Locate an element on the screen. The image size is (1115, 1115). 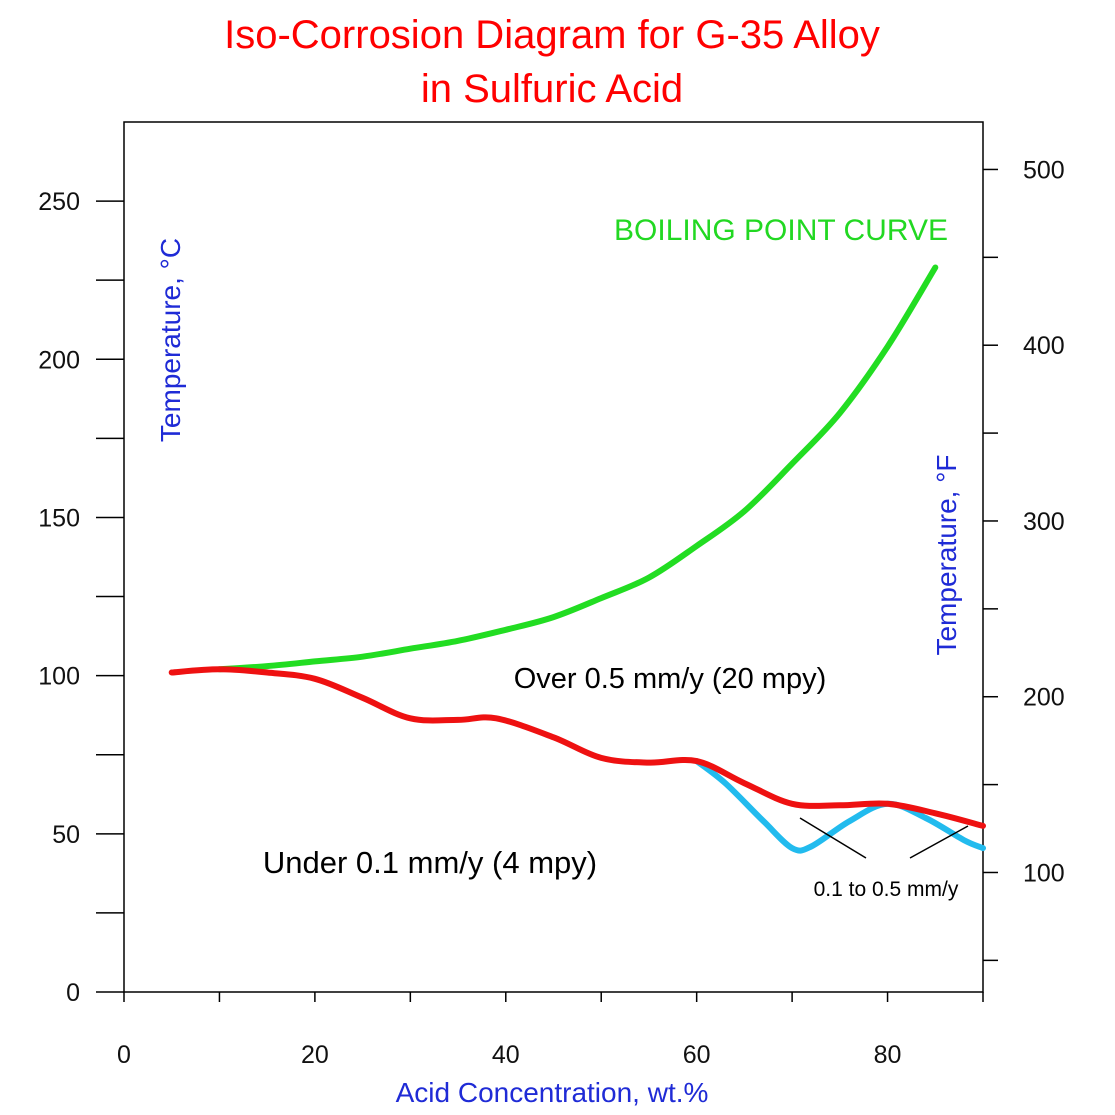
y2-tick-label: 500 is located at coordinates (1044, 170).